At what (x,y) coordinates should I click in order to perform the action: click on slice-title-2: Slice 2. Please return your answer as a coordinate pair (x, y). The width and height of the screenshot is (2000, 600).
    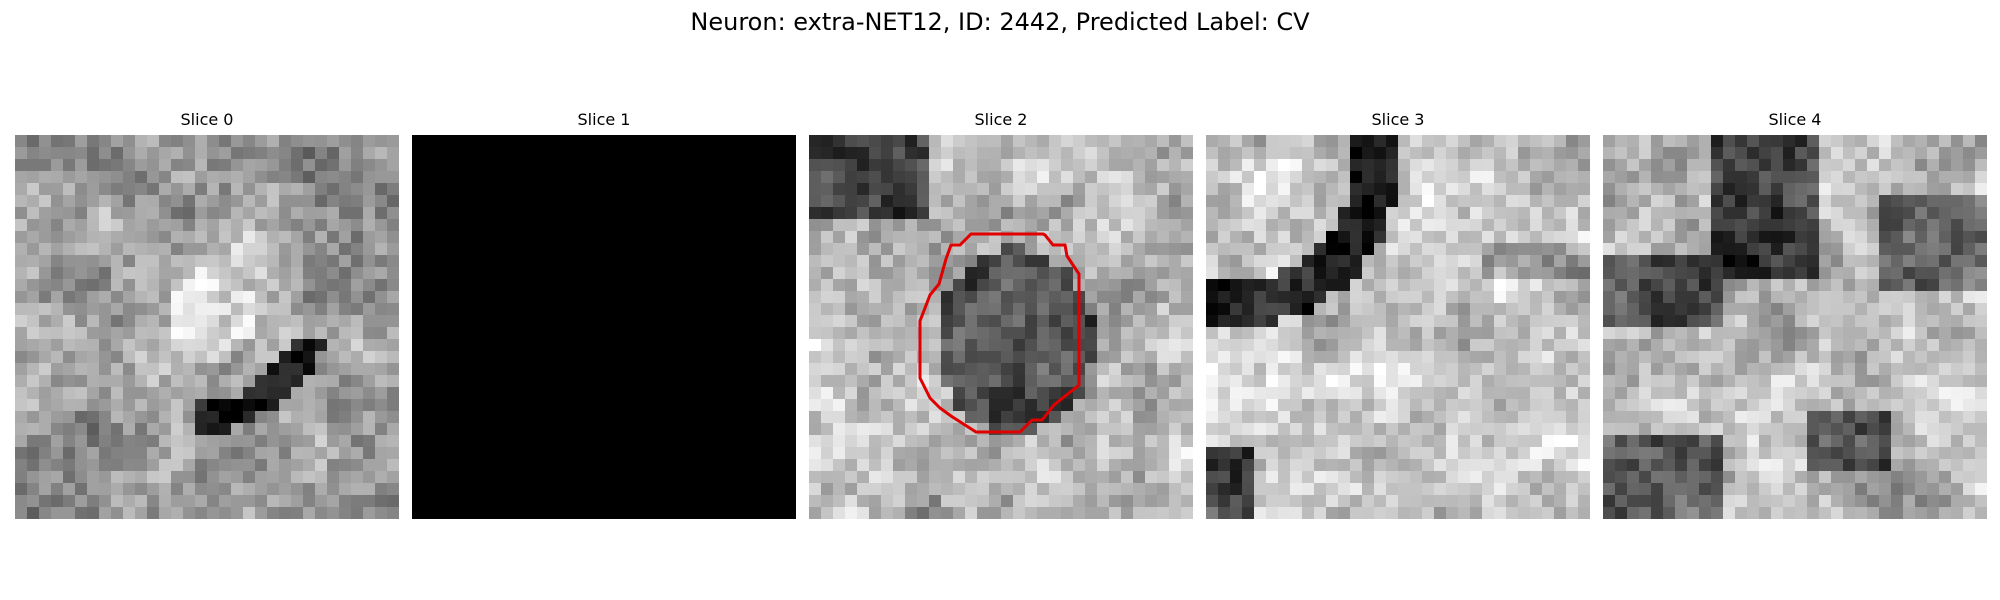
    Looking at the image, I should click on (1001, 119).